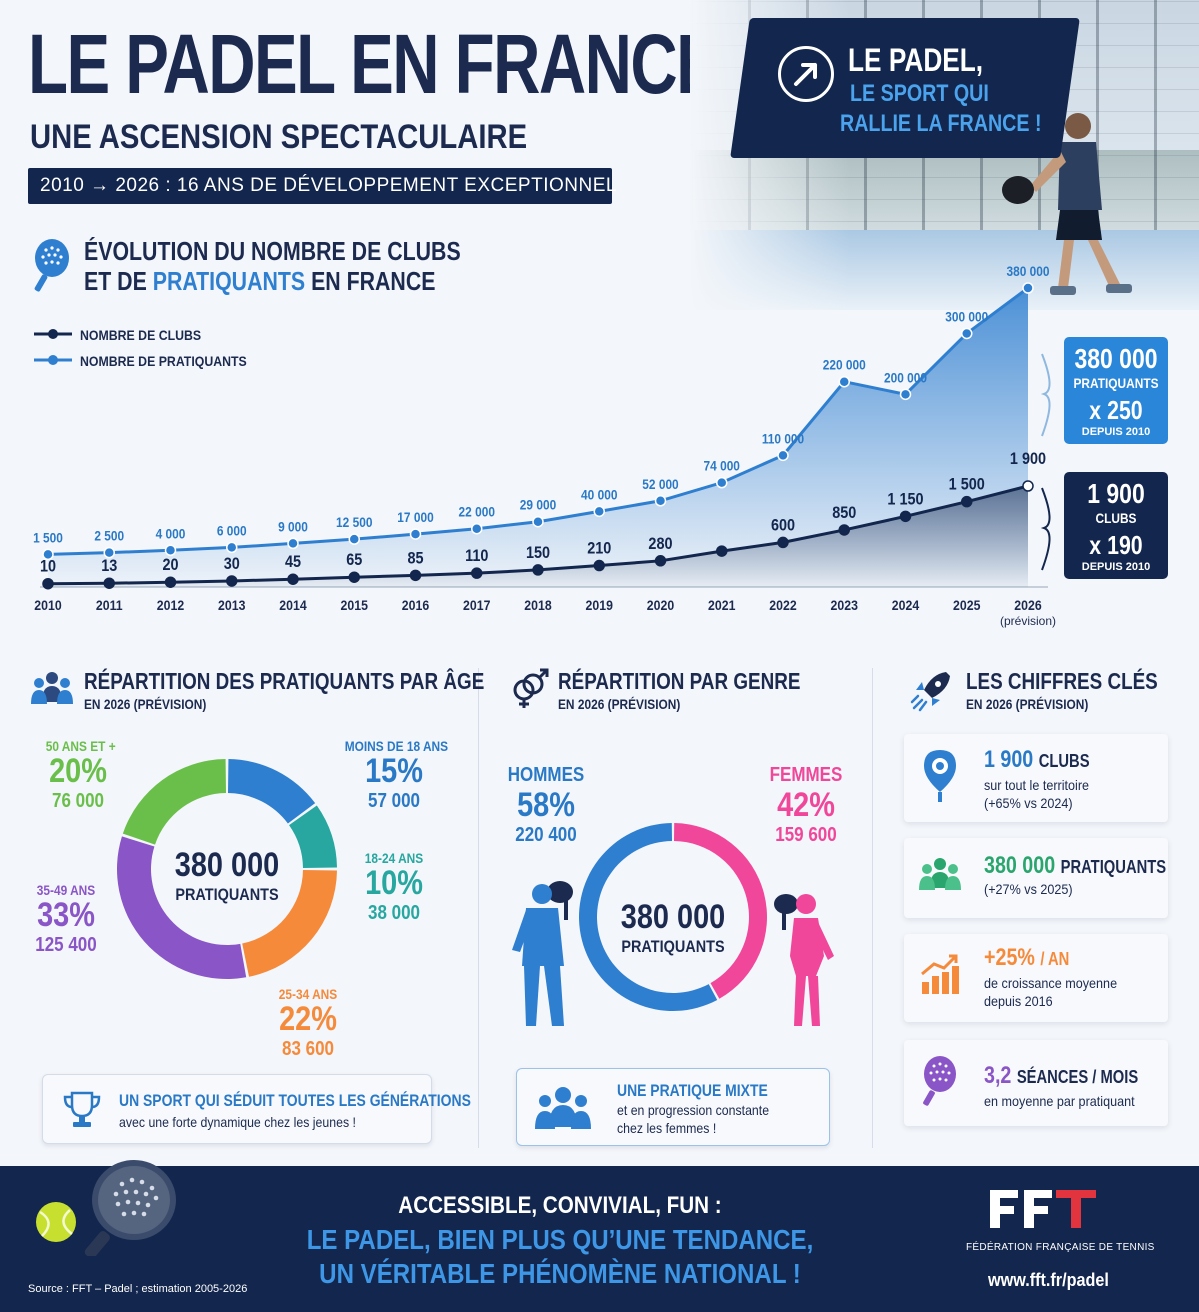 The width and height of the screenshot is (1199, 1312). What do you see at coordinates (308, 994) in the screenshot?
I see `segment-name: 25-34 ANS` at bounding box center [308, 994].